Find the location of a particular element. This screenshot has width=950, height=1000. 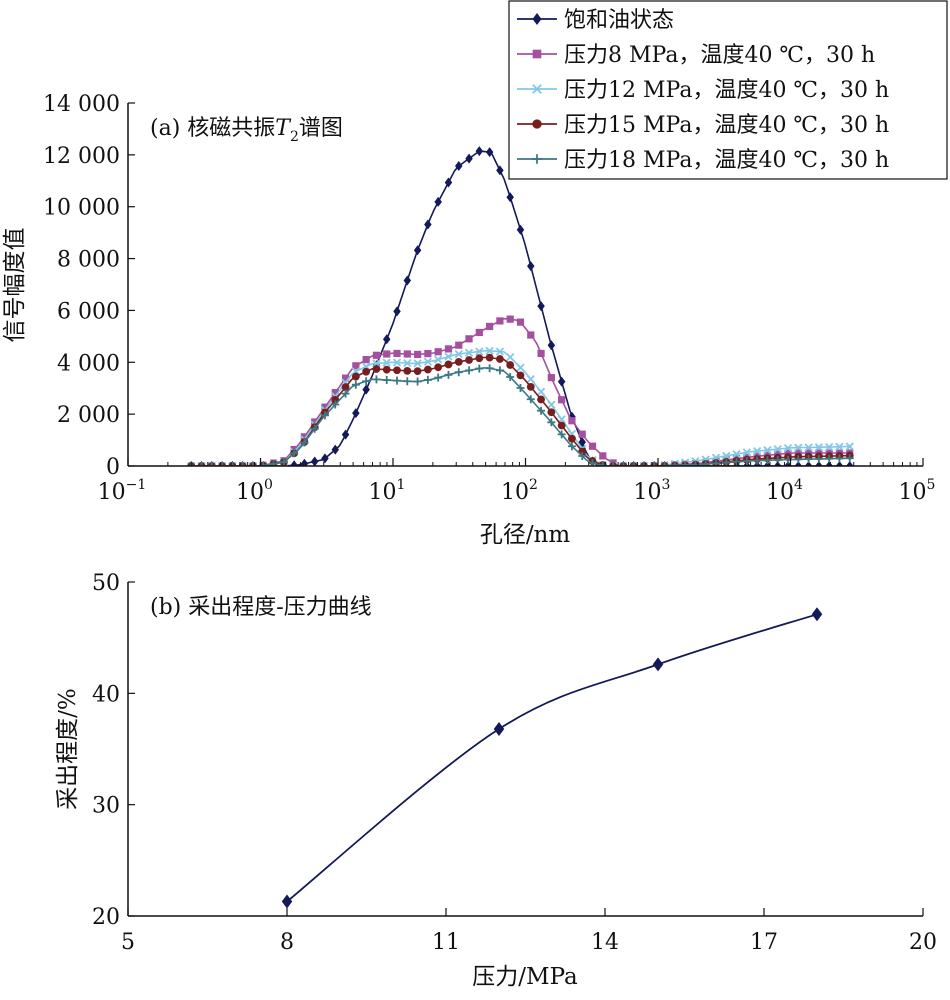

legend-label: 压力8 MPa，温度40 ℃，30 h is located at coordinates (719, 55).